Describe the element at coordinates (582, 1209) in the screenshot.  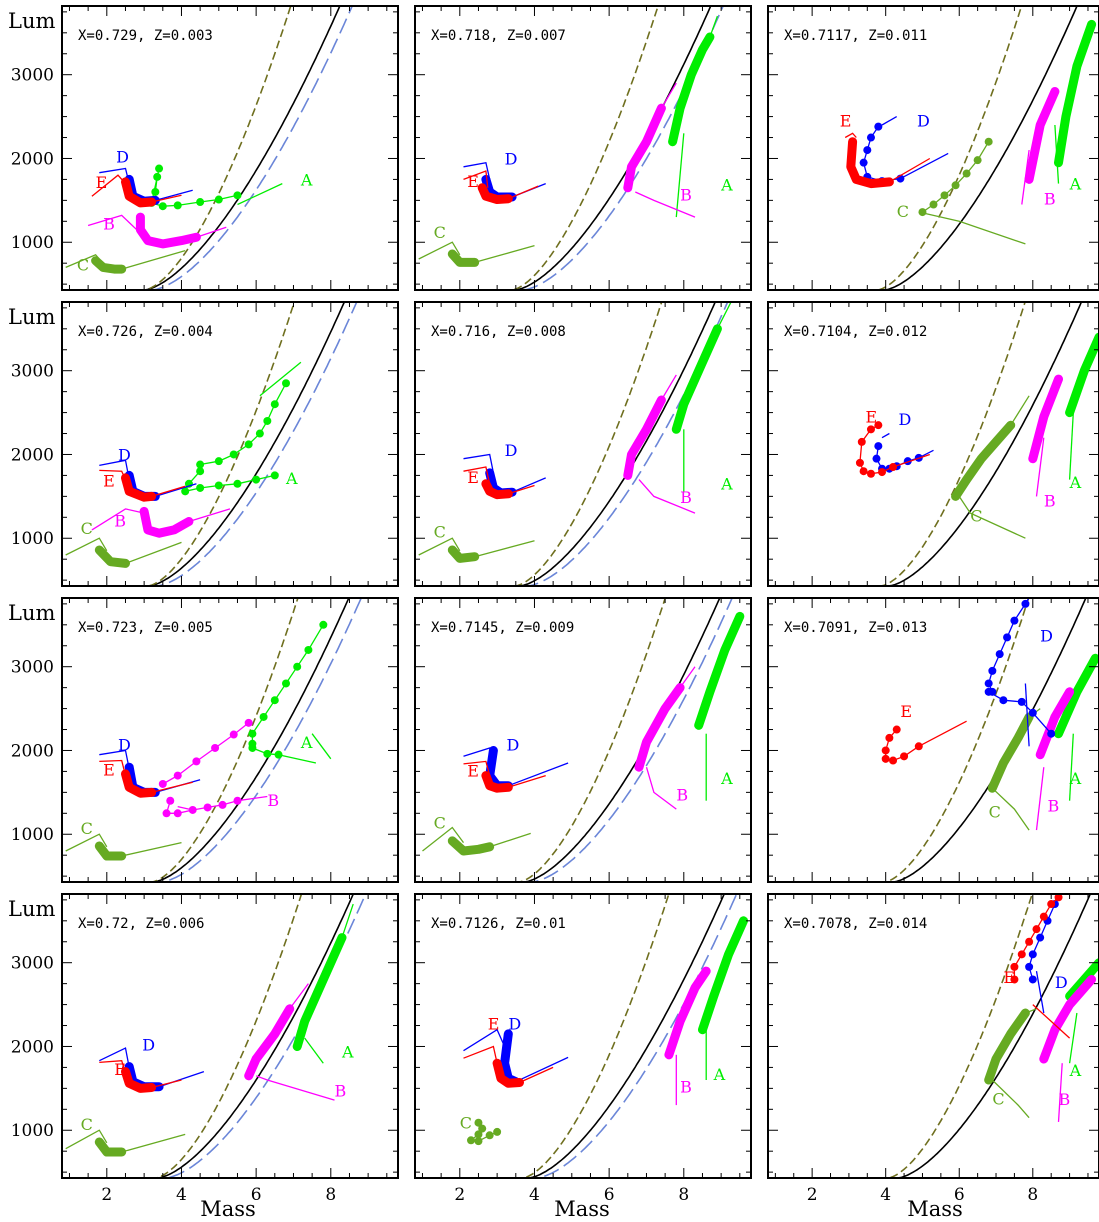
I see `x-axis-label-col-2: Mass` at that location.